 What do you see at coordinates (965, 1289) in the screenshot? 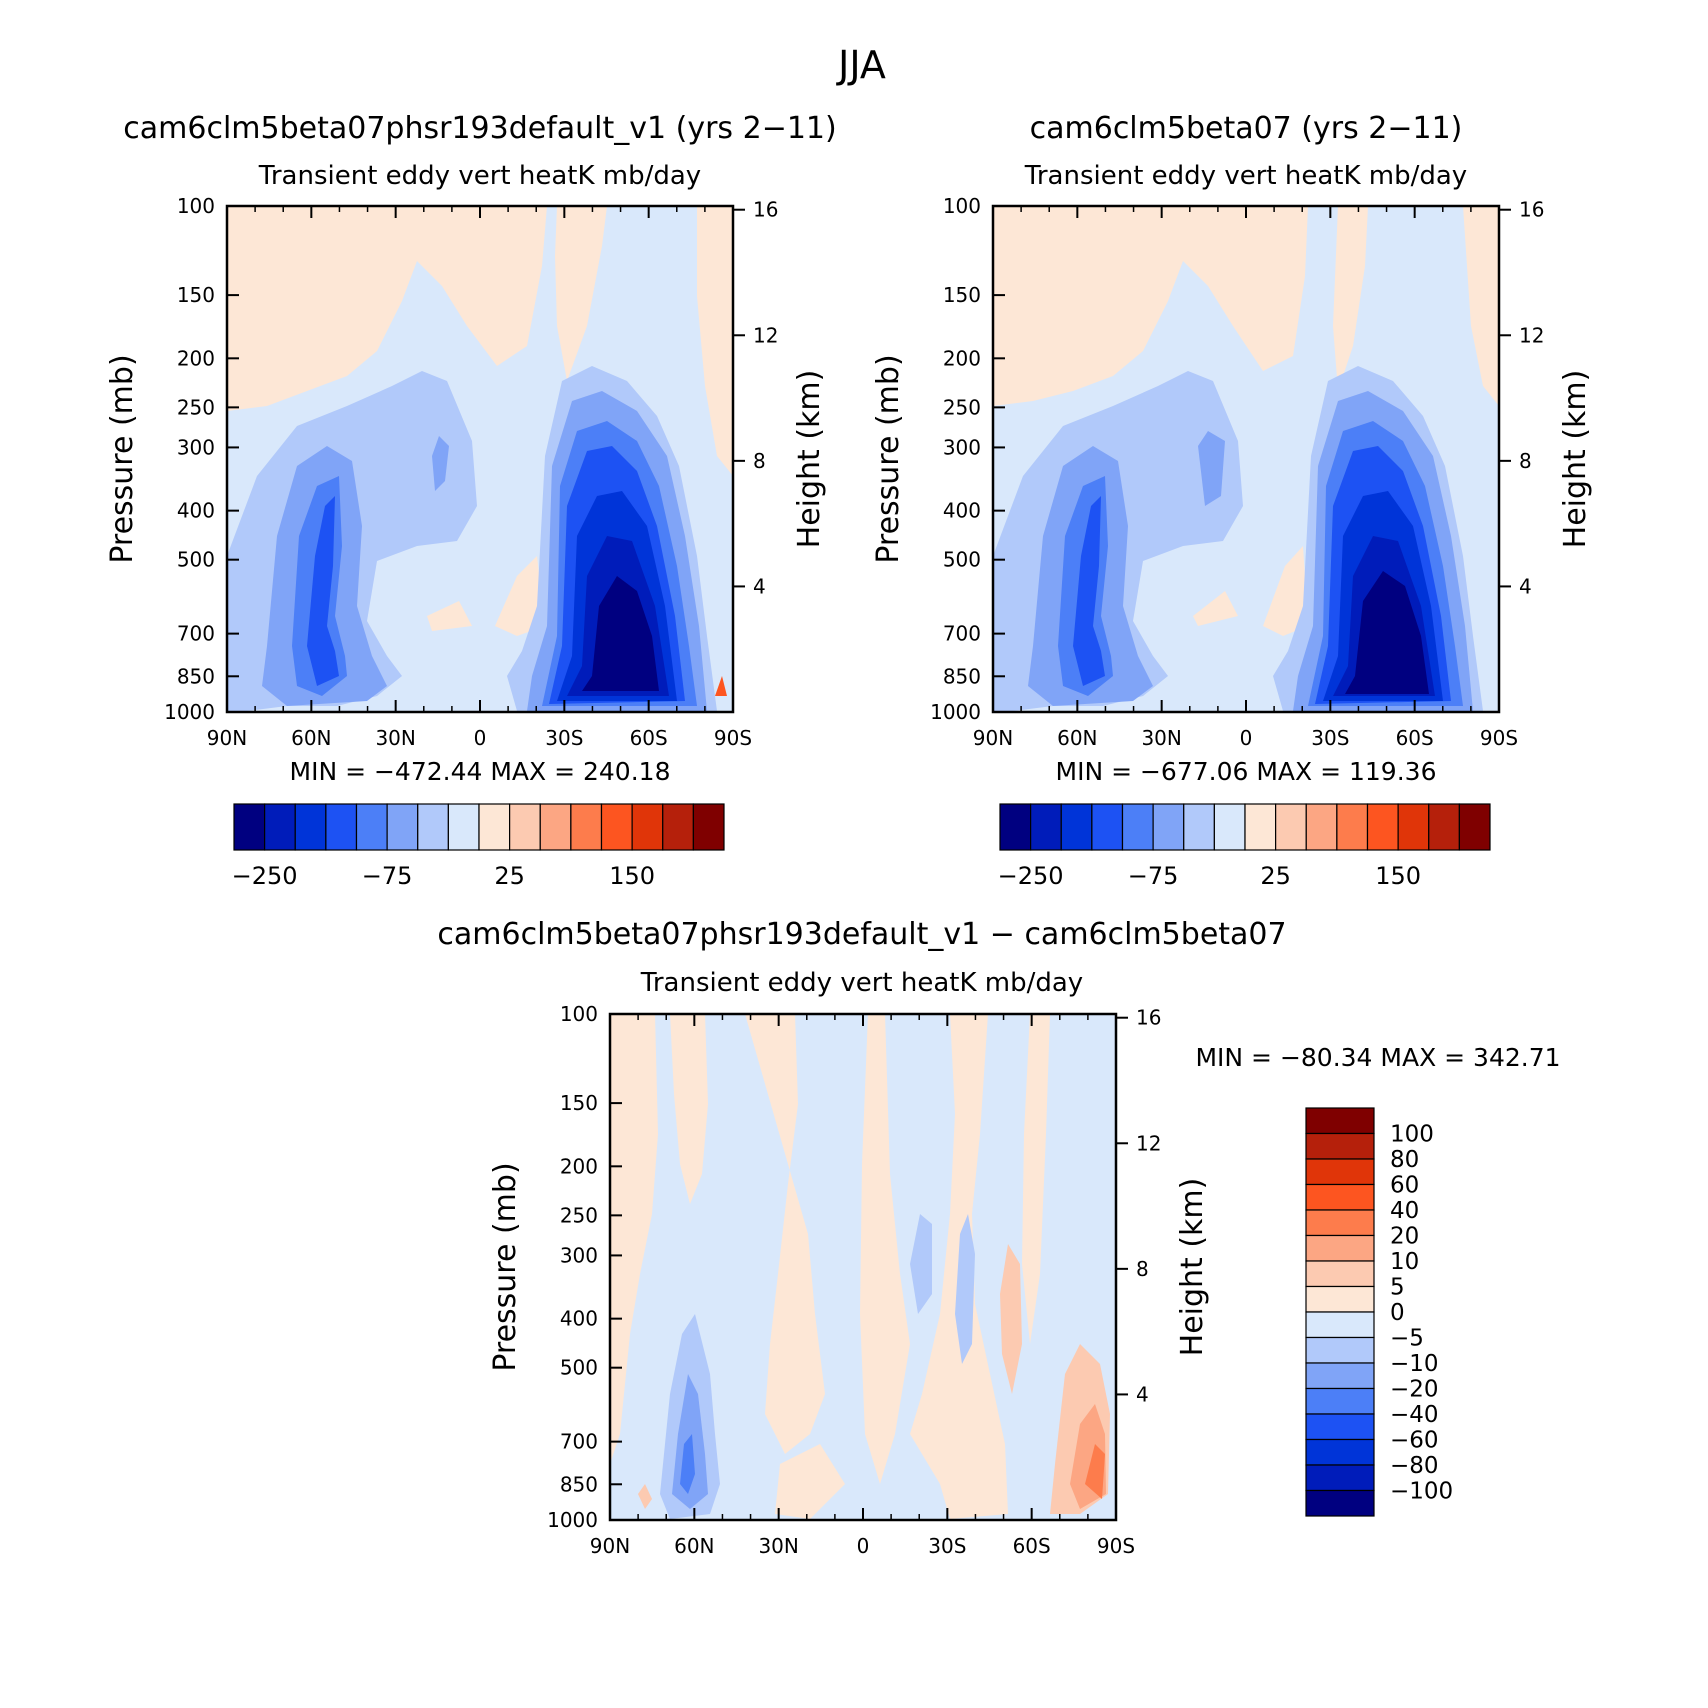
I see `field-negative-subtropic-cell` at bounding box center [965, 1289].